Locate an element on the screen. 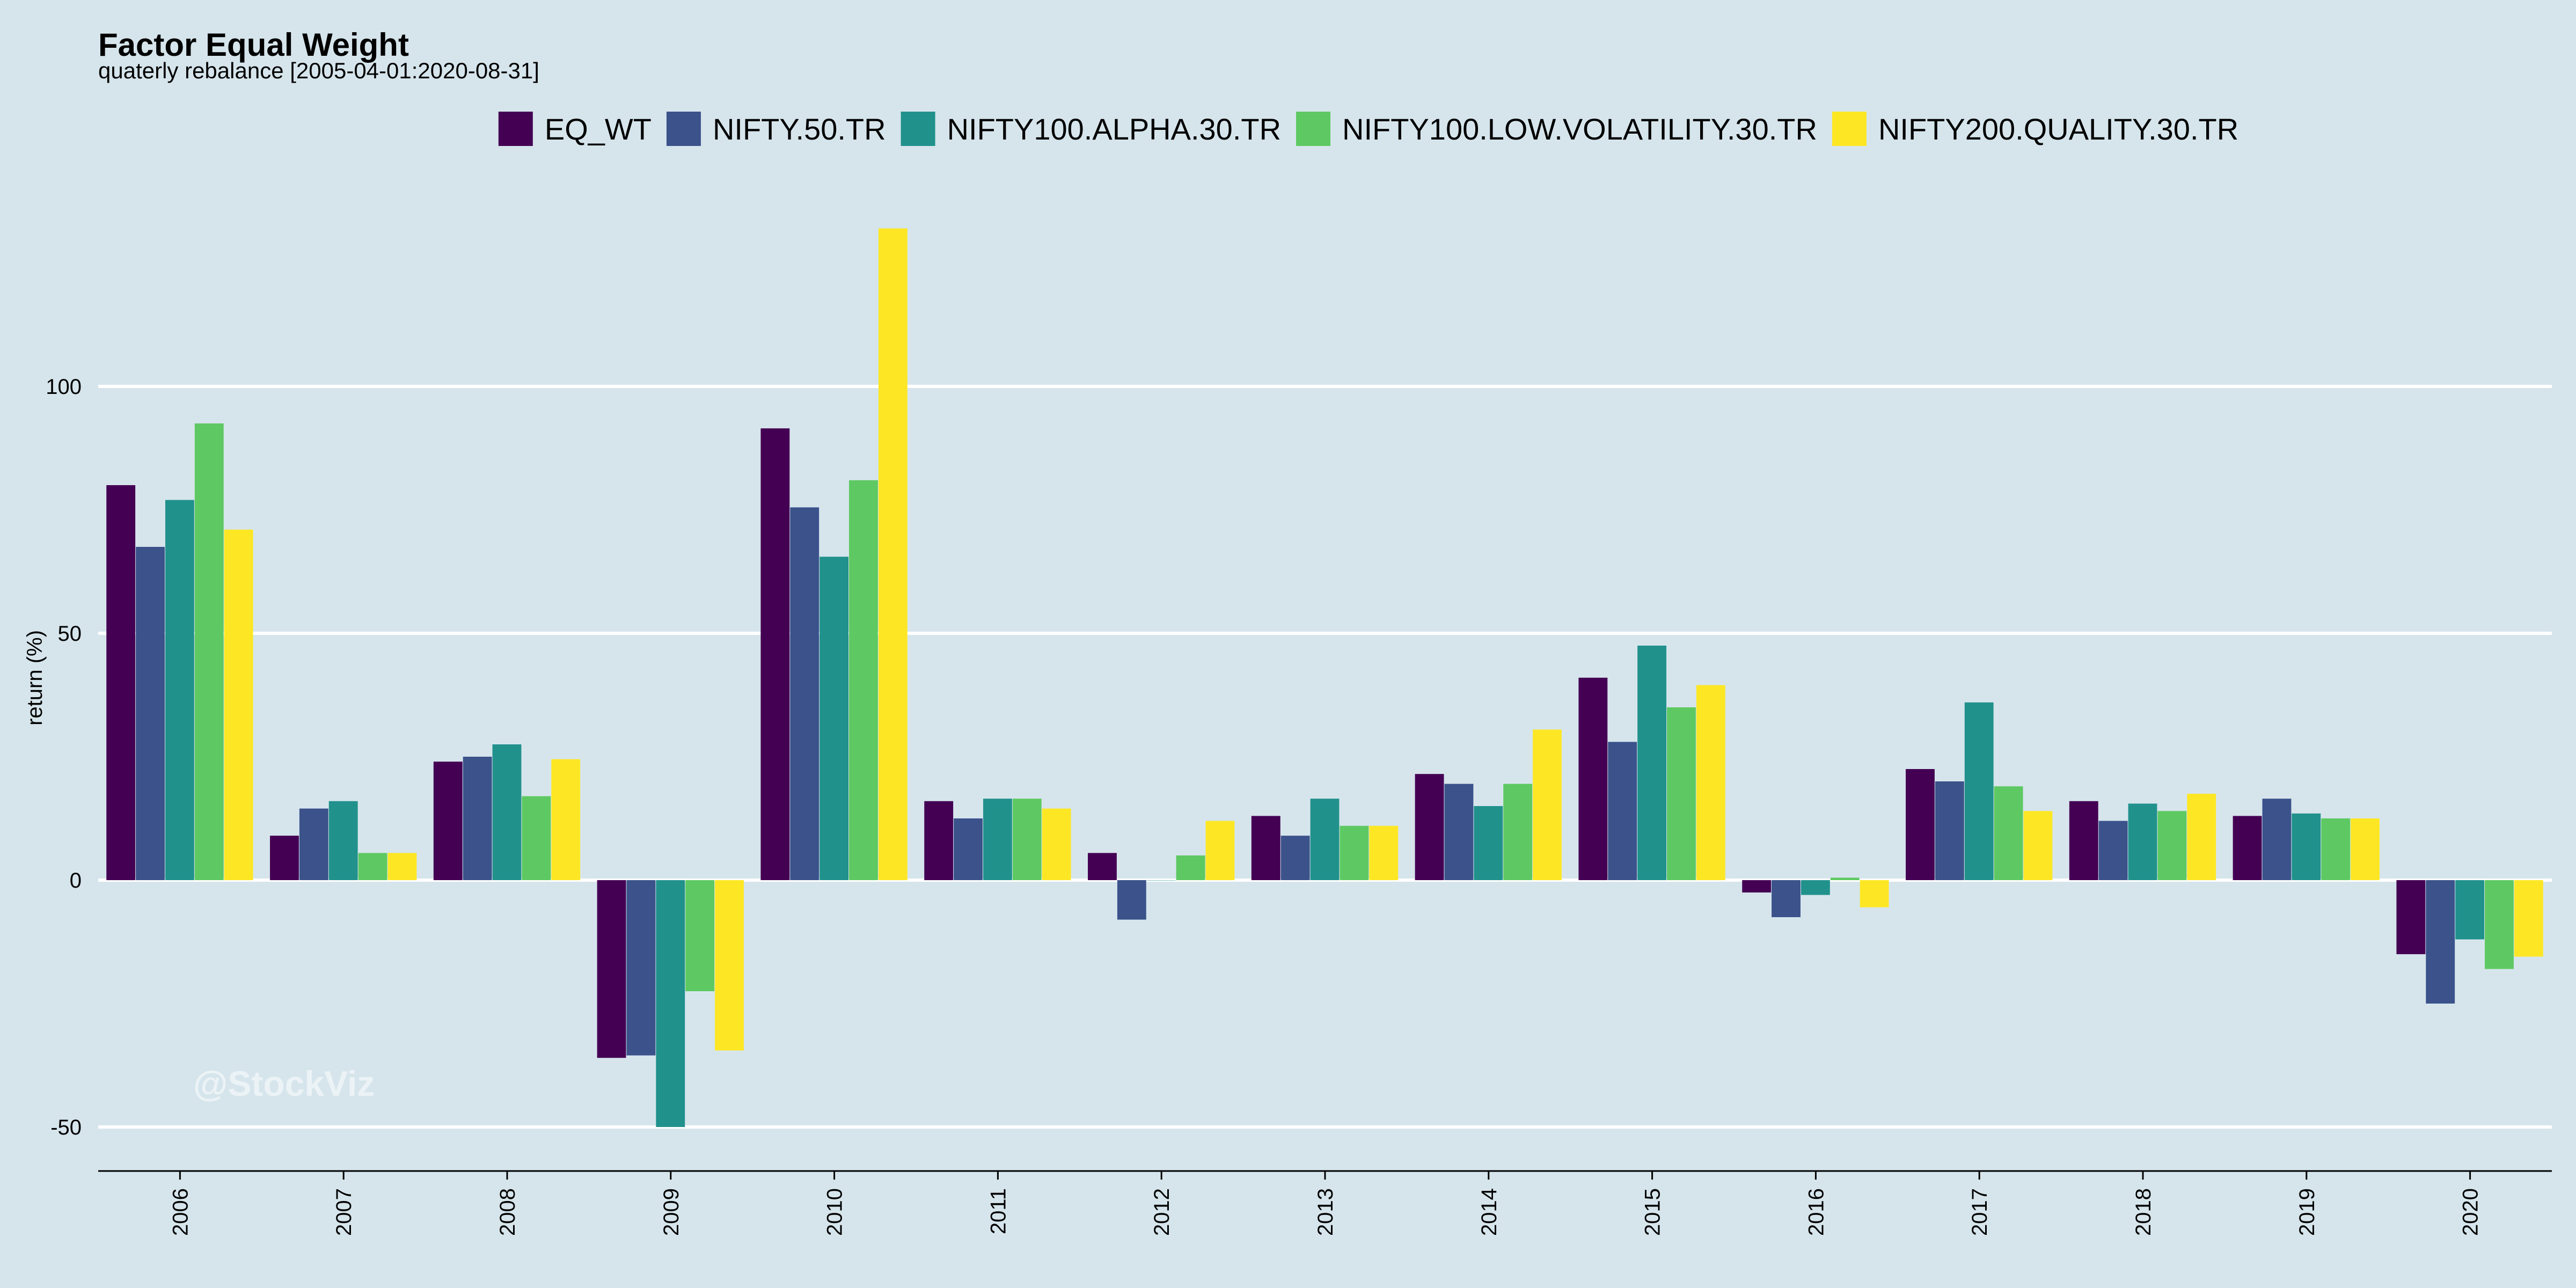 Image resolution: width=2576 pixels, height=1288 pixels. y-tick-label: -50 is located at coordinates (66, 1127).